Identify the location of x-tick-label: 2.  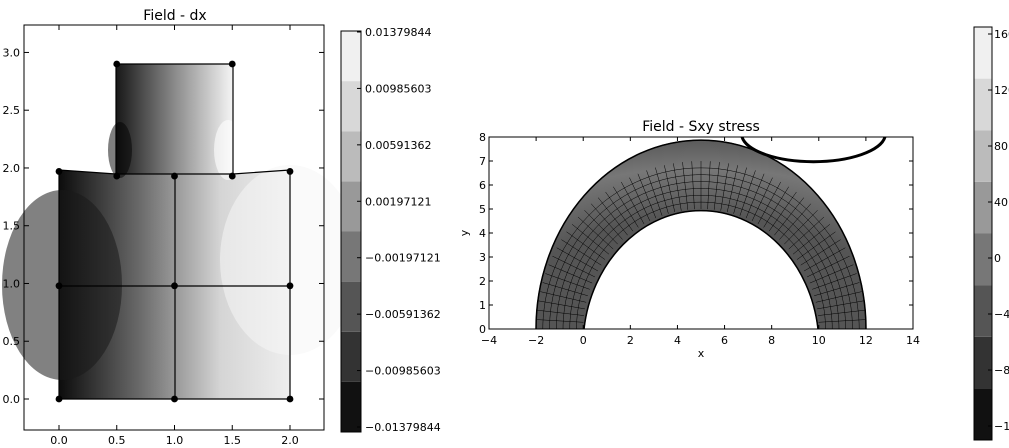
(630, 340).